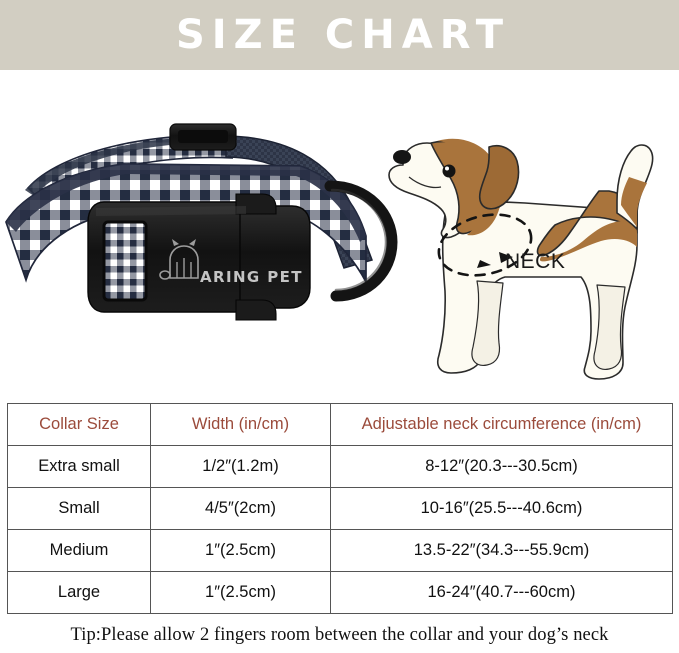 This screenshot has height=653, width=679. I want to click on cell-neck: 13.5-22″(34.3---55.9cm), so click(501, 550).